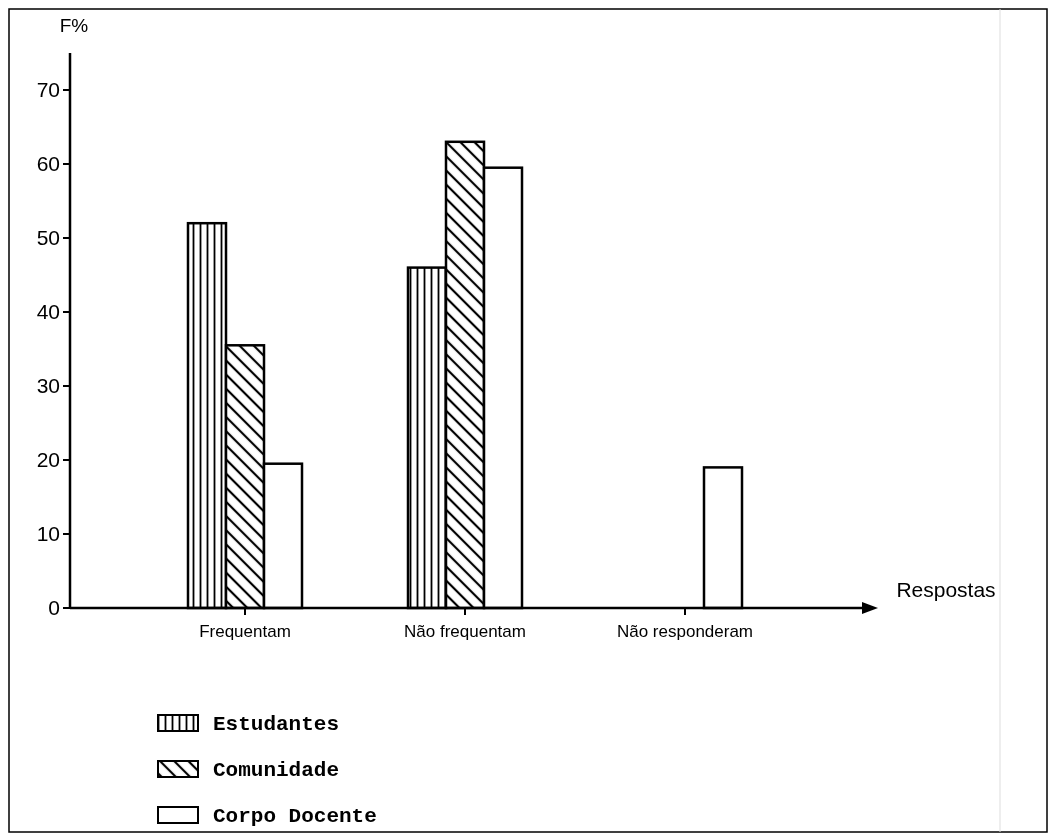  Describe the element at coordinates (245, 631) in the screenshot. I see `x-tick-label: Frequentam` at that location.